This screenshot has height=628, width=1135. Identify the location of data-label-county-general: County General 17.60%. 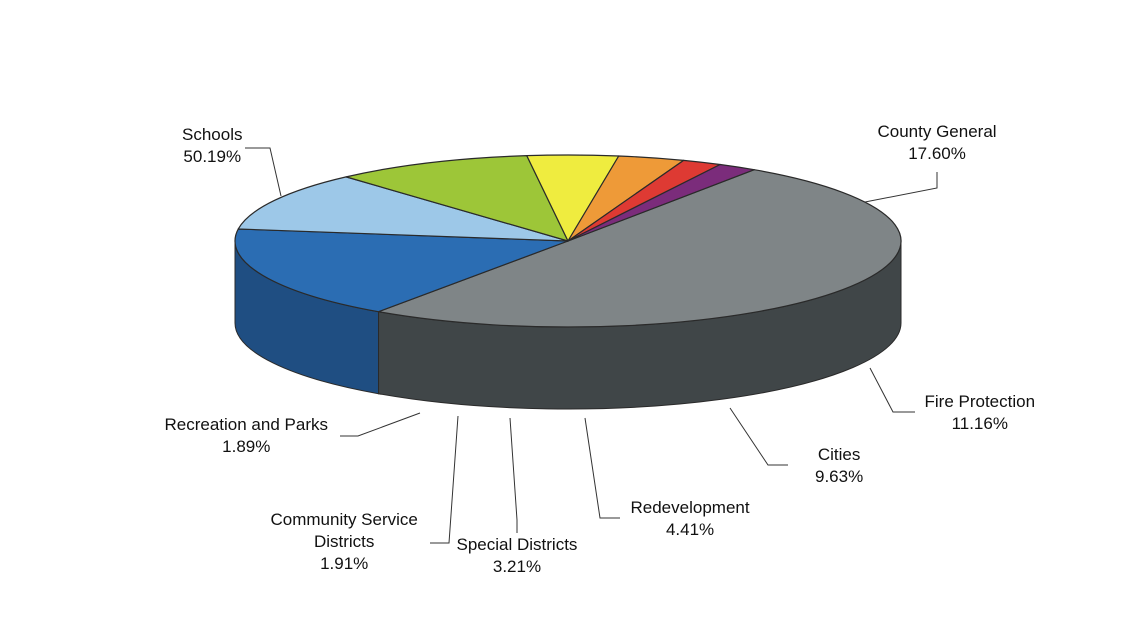
(937, 143).